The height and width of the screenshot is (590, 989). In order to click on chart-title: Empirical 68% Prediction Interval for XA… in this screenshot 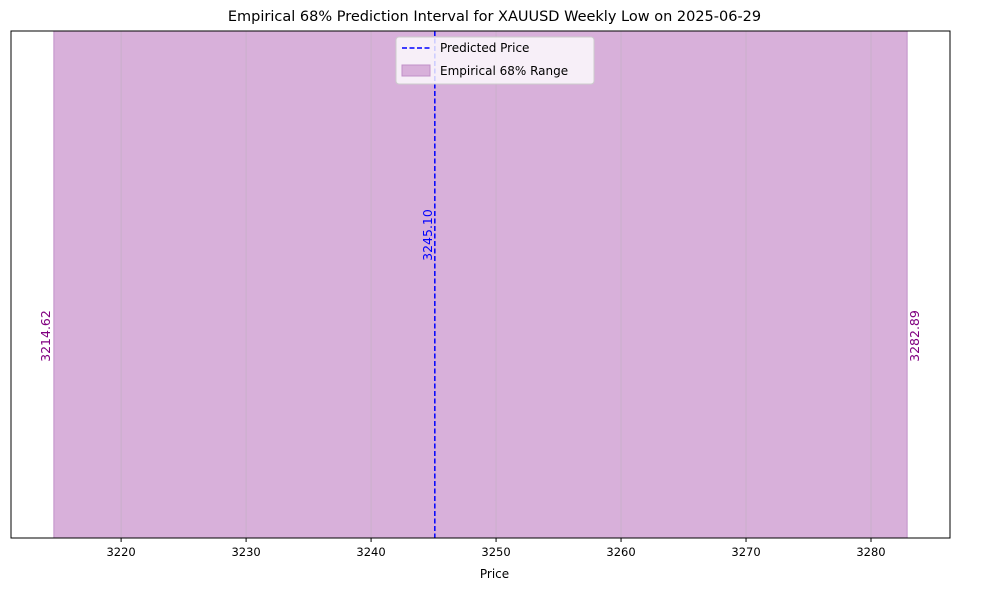, I will do `click(494, 17)`.